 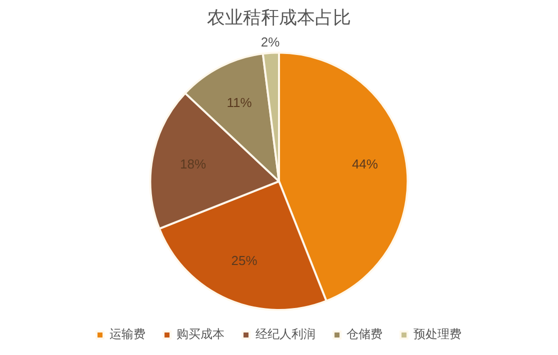 What do you see at coordinates (286, 334) in the screenshot?
I see `legend-label: 经纪人利润` at bounding box center [286, 334].